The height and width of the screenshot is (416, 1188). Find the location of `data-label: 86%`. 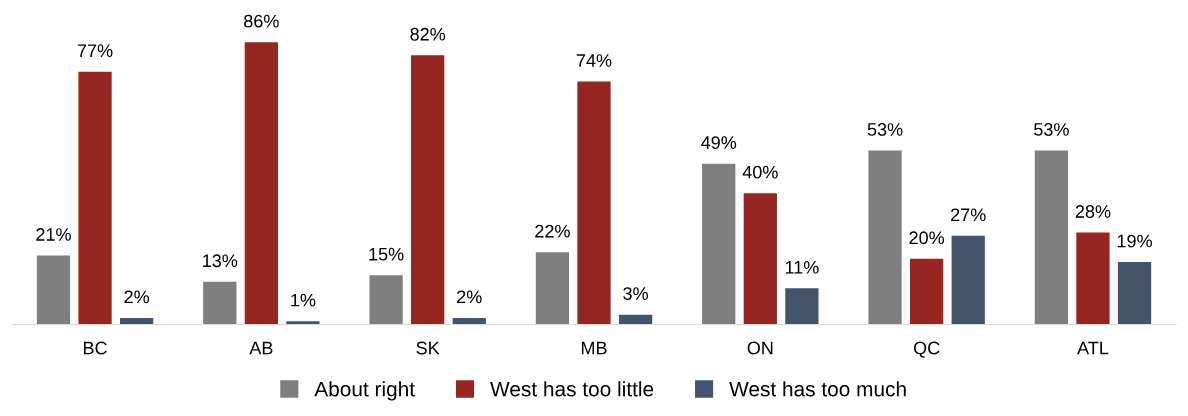

data-label: 86% is located at coordinates (261, 21).